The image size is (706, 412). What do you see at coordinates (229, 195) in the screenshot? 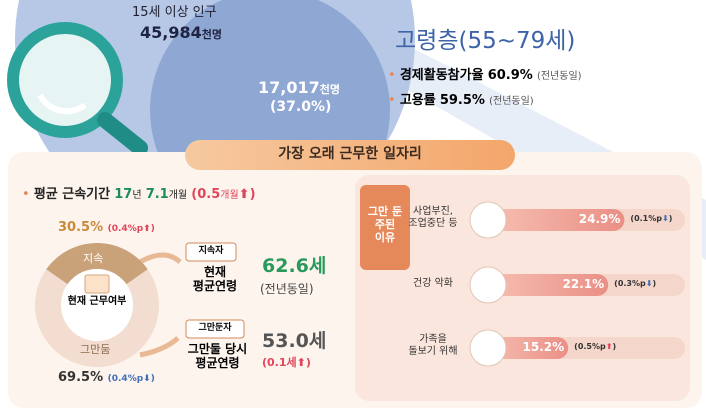
I see `cu: 개월` at bounding box center [229, 195].